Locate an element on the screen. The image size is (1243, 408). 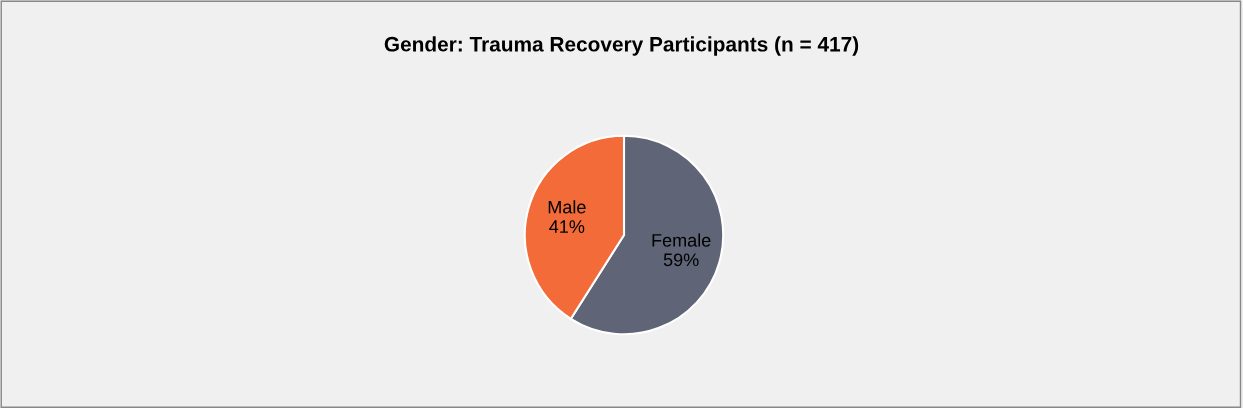
slice-label: Female is located at coordinates (681, 240).